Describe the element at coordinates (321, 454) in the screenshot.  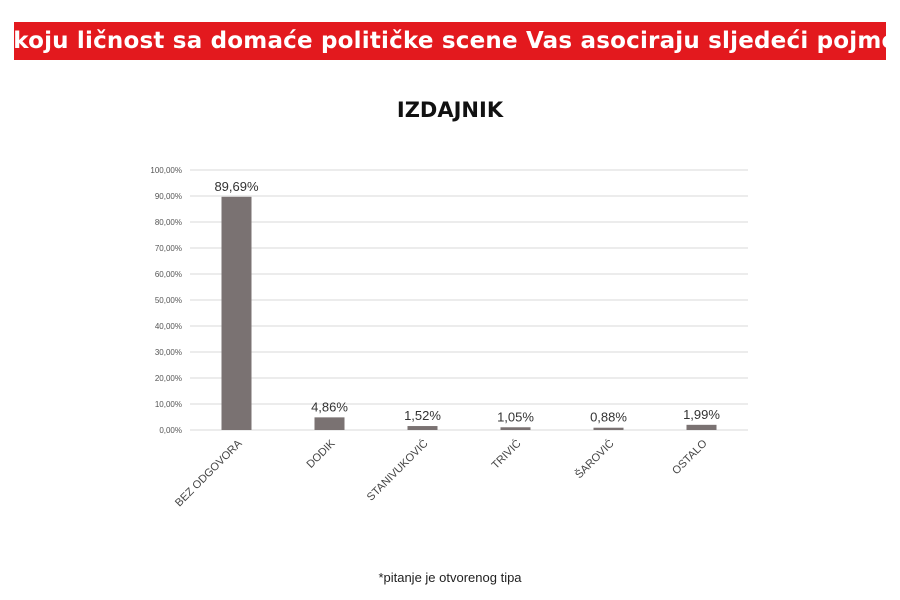
I see `x-tick-label: DODIK` at that location.